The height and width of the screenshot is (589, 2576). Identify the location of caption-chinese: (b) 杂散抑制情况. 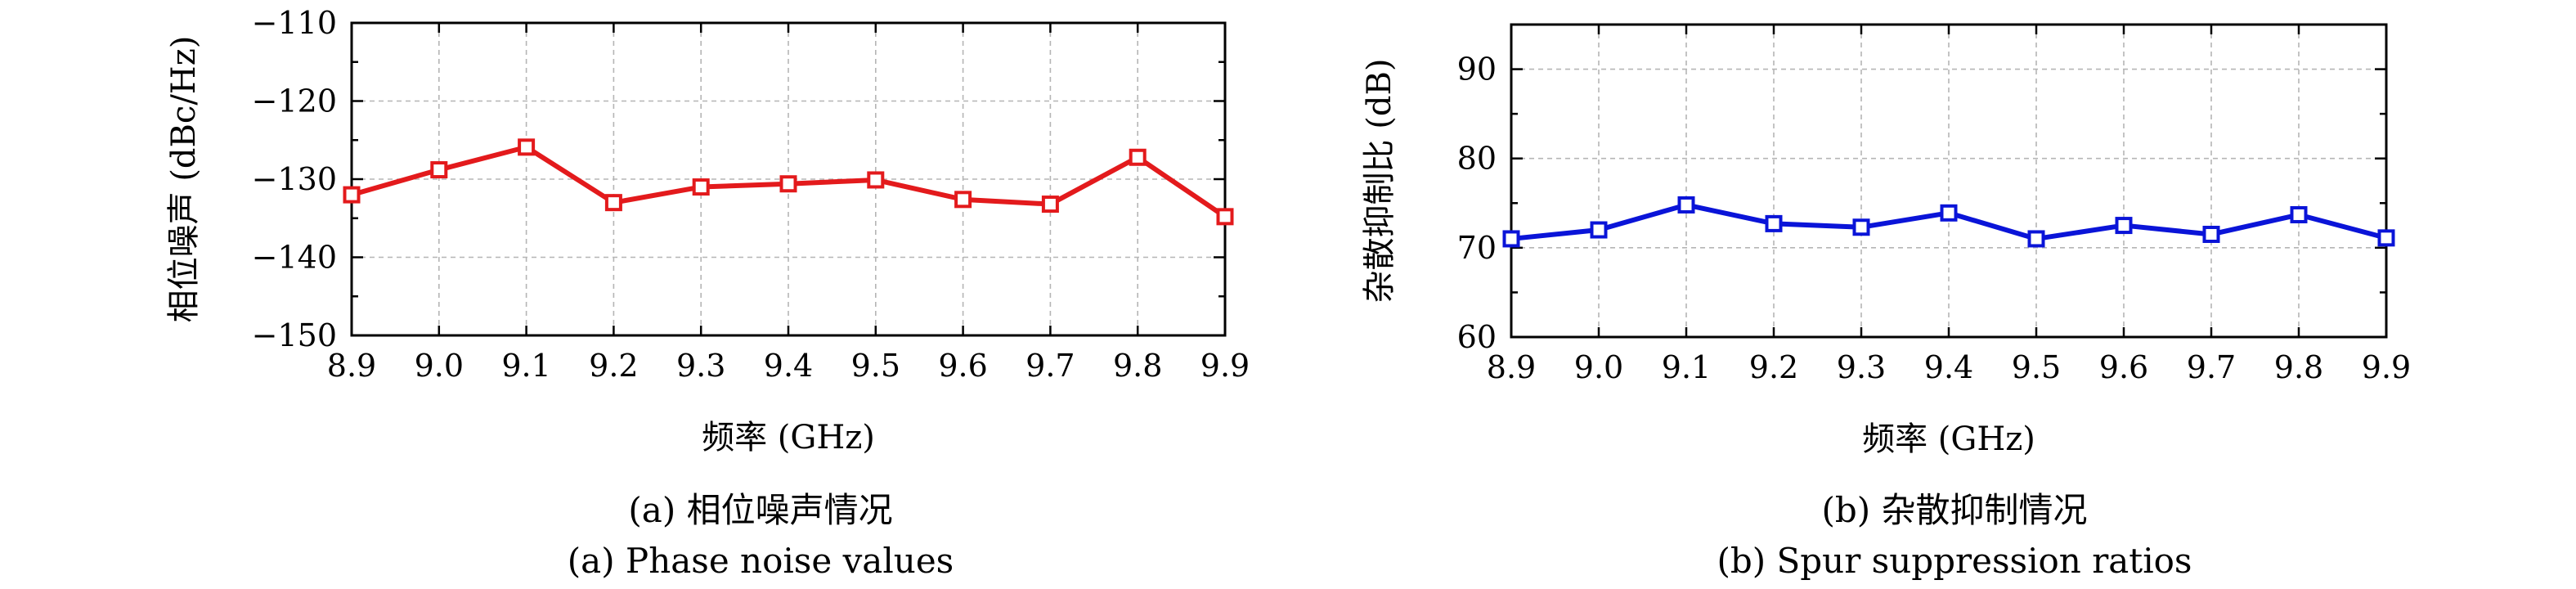
(1954, 510).